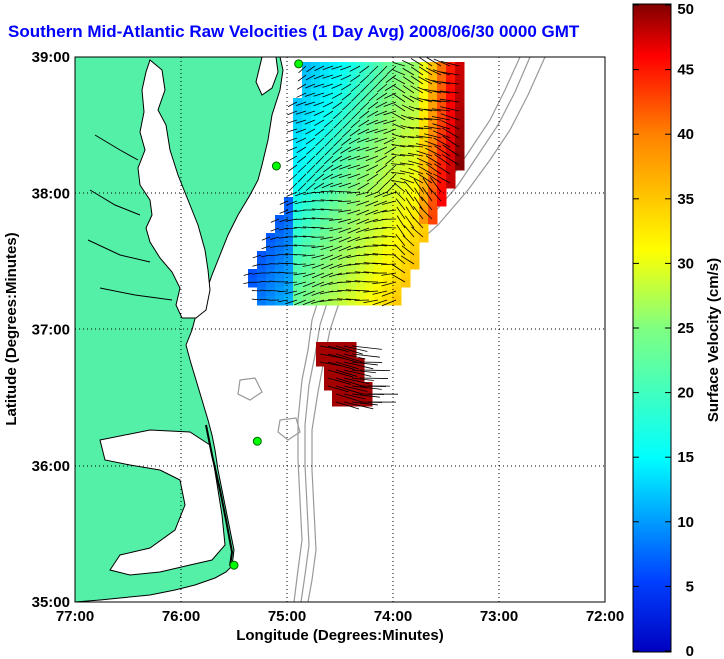 The image size is (724, 659). What do you see at coordinates (51, 330) in the screenshot?
I see `y-tick-label: 37:00` at bounding box center [51, 330].